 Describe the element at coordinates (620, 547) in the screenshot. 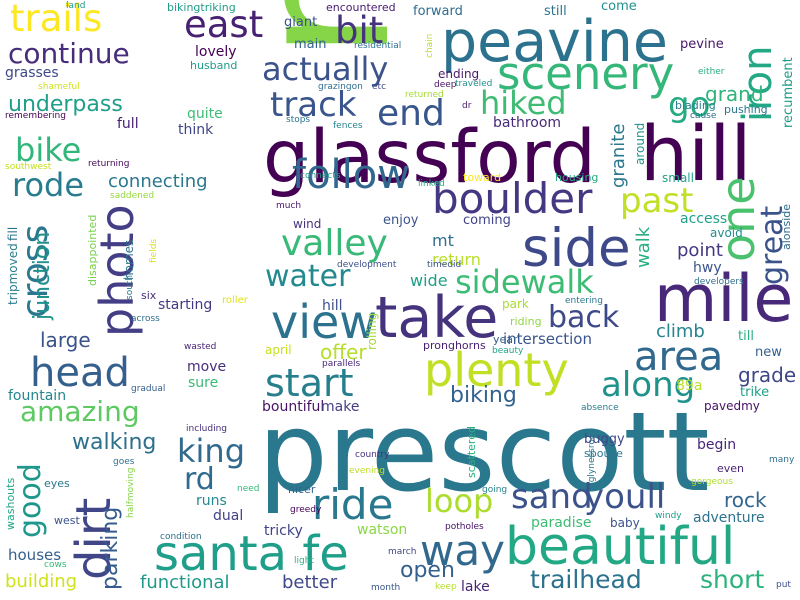

I see `word-beautiful: beautiful` at that location.